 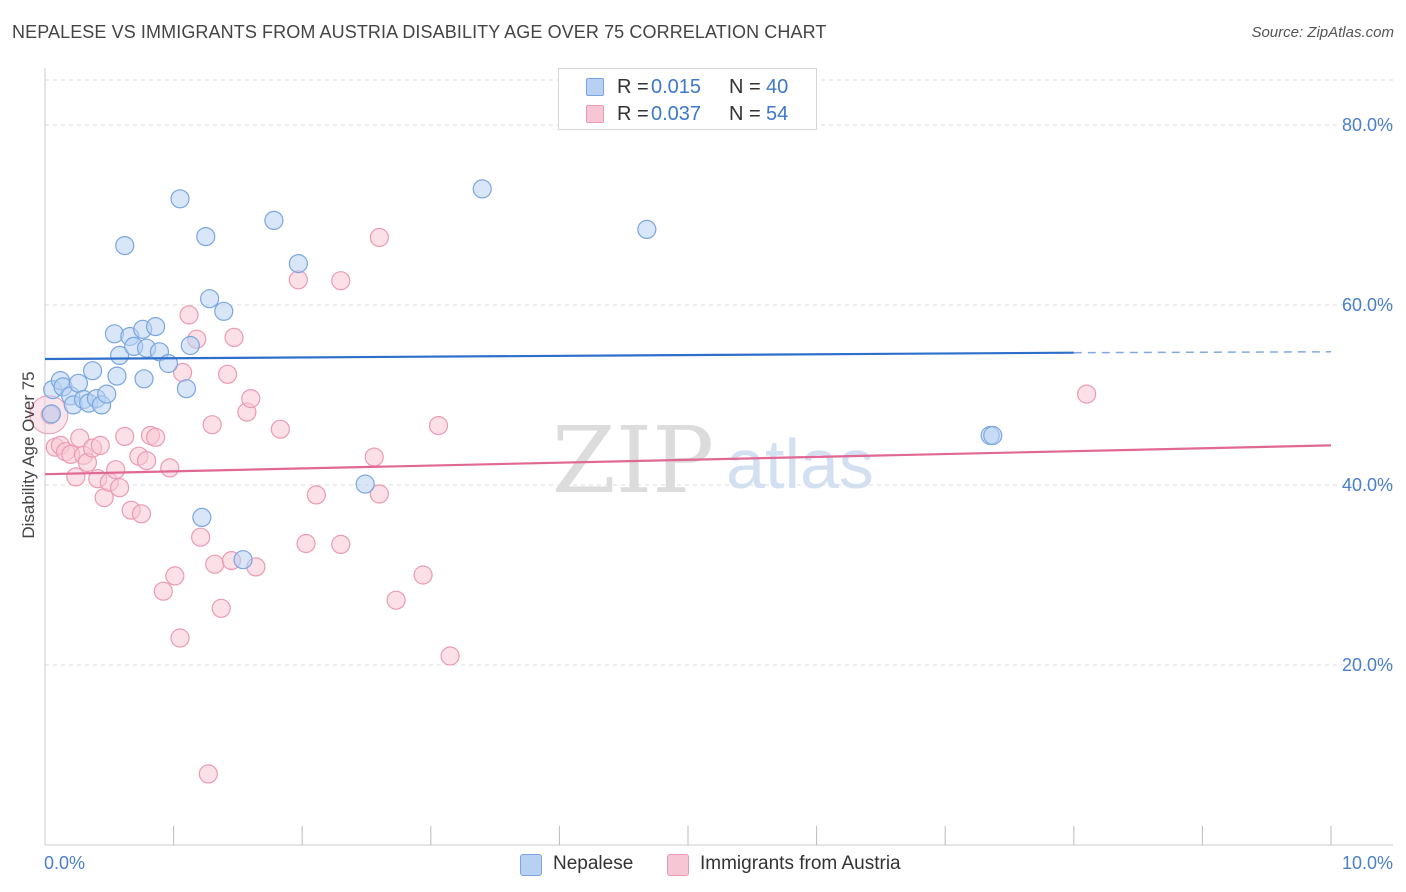 I want to click on watermark: ZIP atlas, so click(x=713, y=460).